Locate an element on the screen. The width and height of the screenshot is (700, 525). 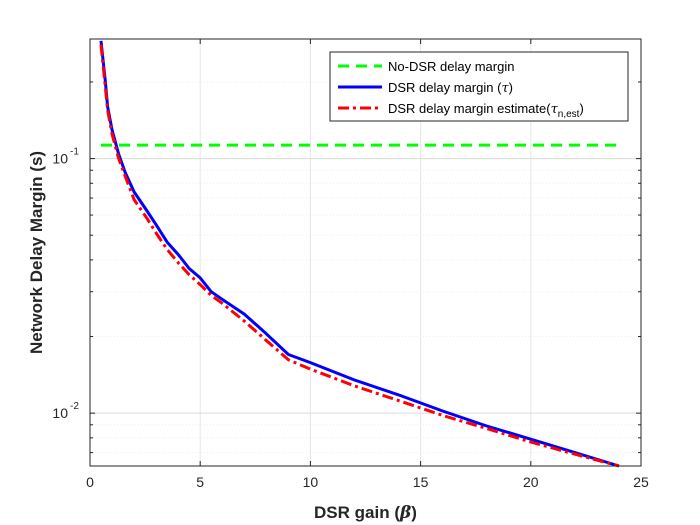
x-tick-label: 0 is located at coordinates (90, 482).